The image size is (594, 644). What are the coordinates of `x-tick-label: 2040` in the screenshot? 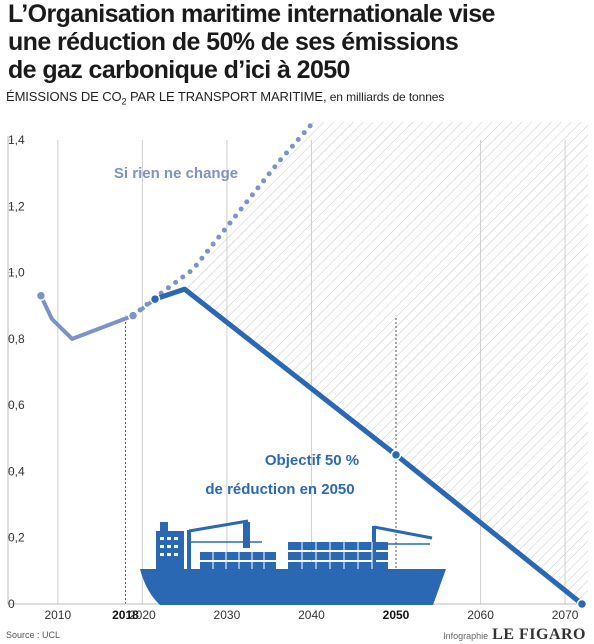 It's located at (311, 615).